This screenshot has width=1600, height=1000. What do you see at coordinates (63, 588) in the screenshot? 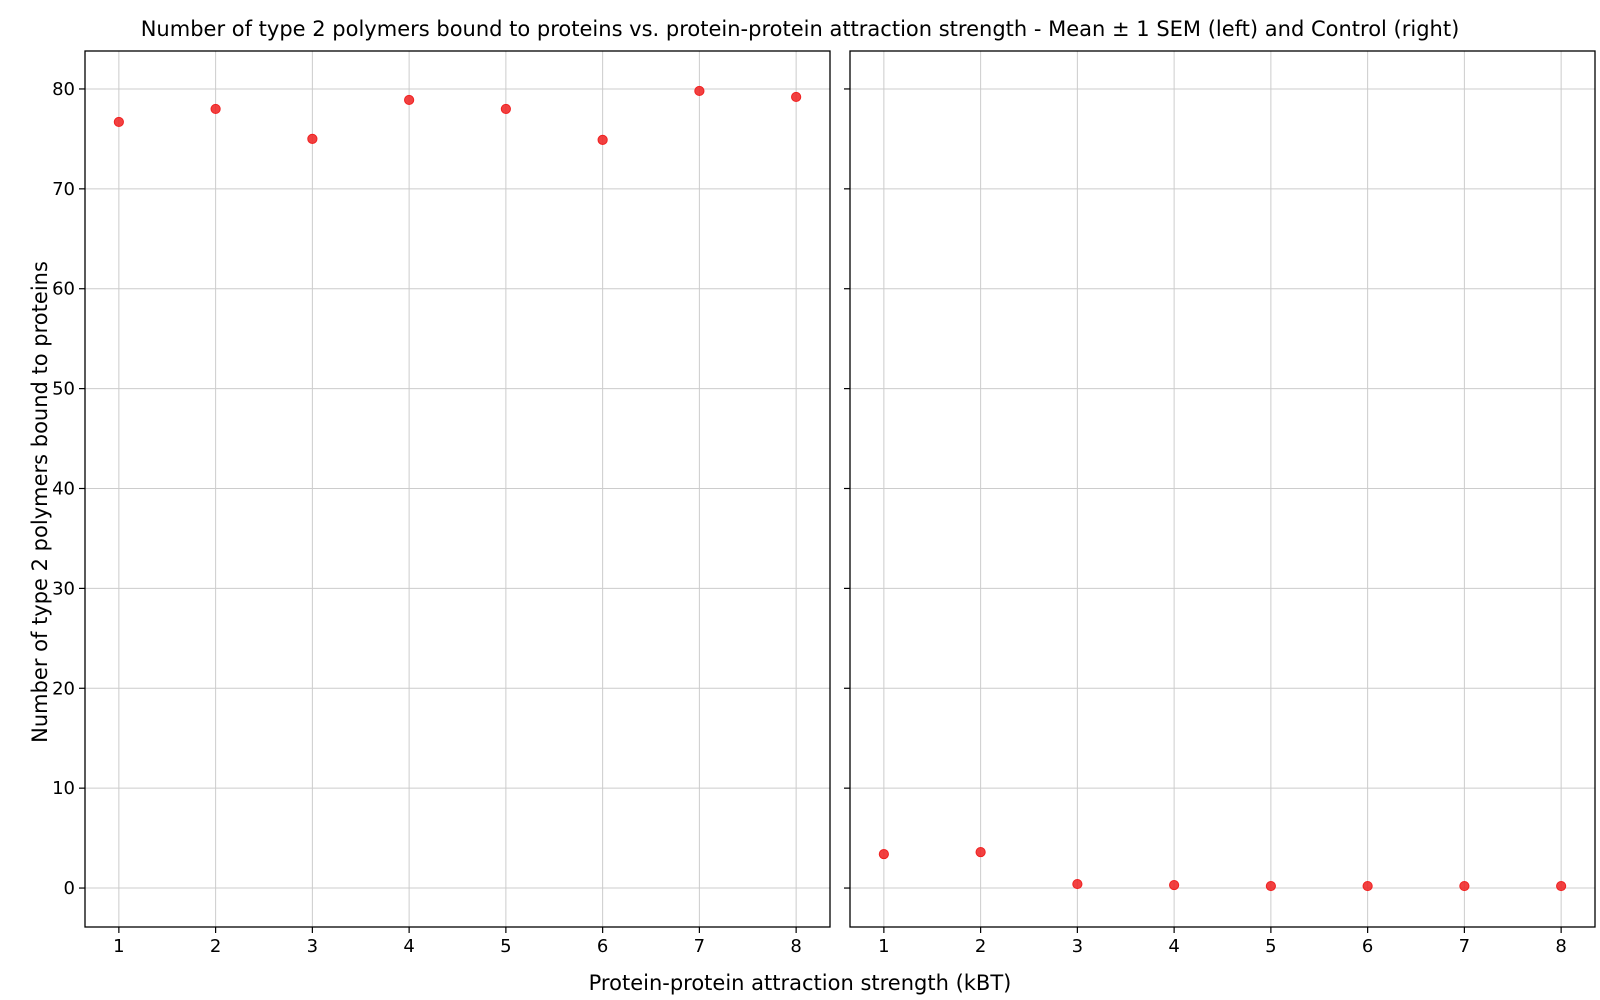
I see `y-tick-label: 30` at bounding box center [63, 588].